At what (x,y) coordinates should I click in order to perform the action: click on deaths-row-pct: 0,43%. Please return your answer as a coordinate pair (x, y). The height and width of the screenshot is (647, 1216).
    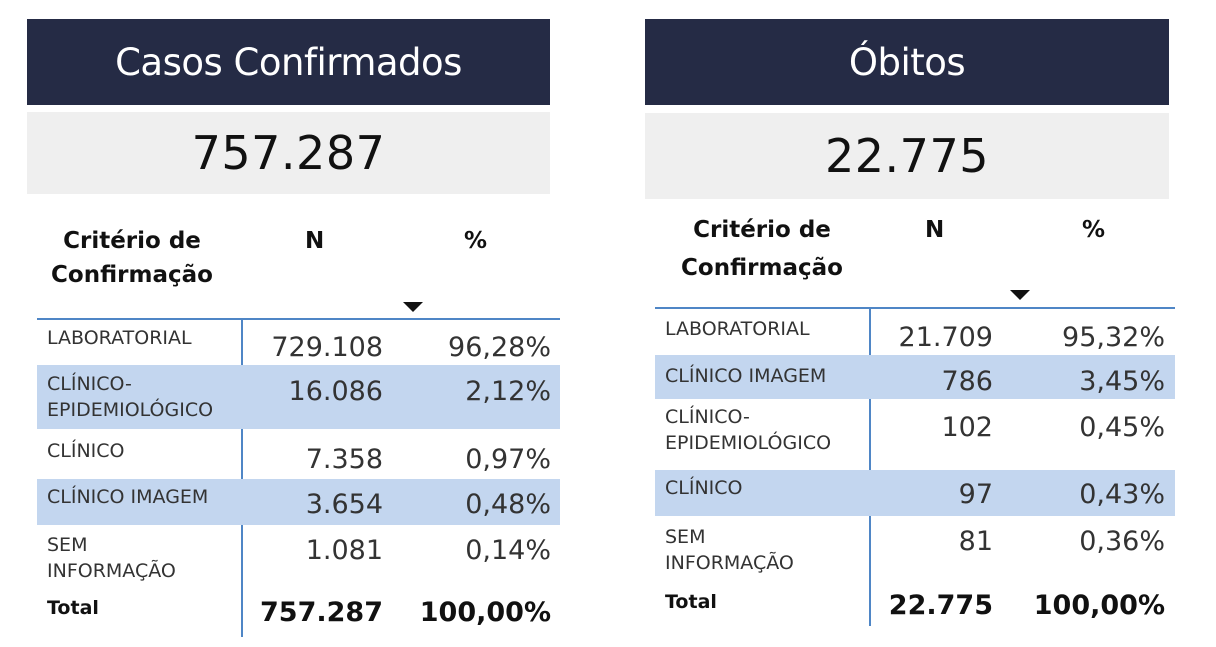
    Looking at the image, I should click on (1122, 494).